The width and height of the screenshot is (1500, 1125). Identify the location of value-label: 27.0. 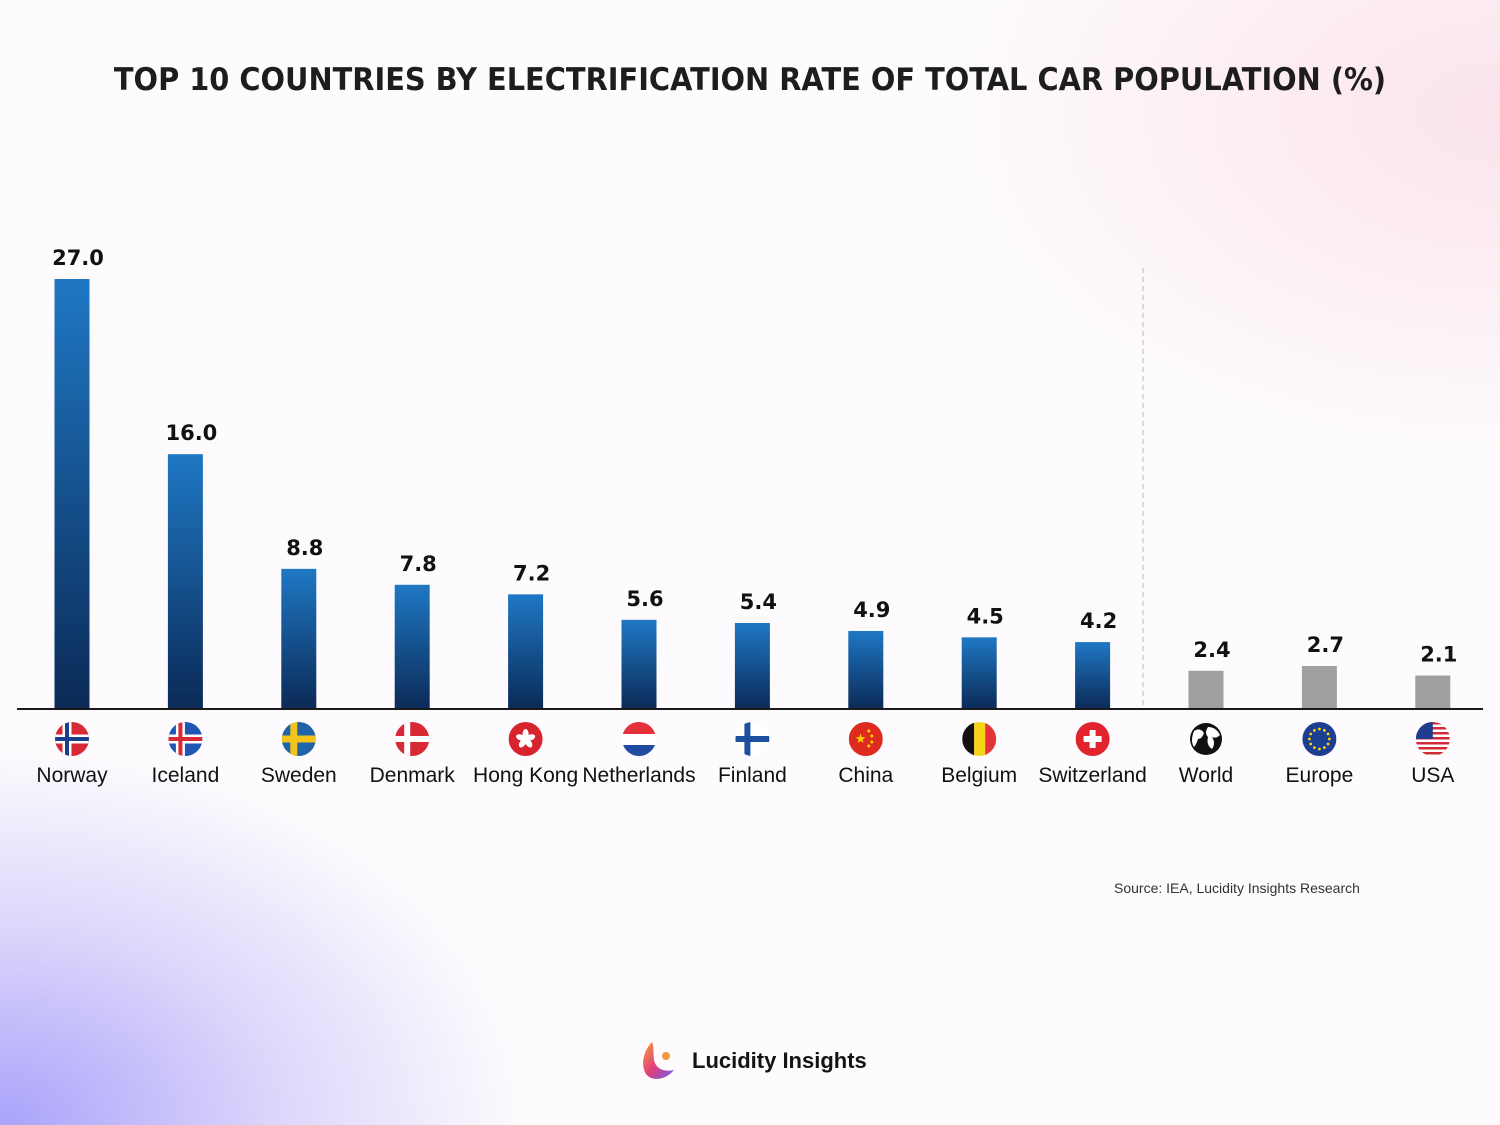
(78, 258).